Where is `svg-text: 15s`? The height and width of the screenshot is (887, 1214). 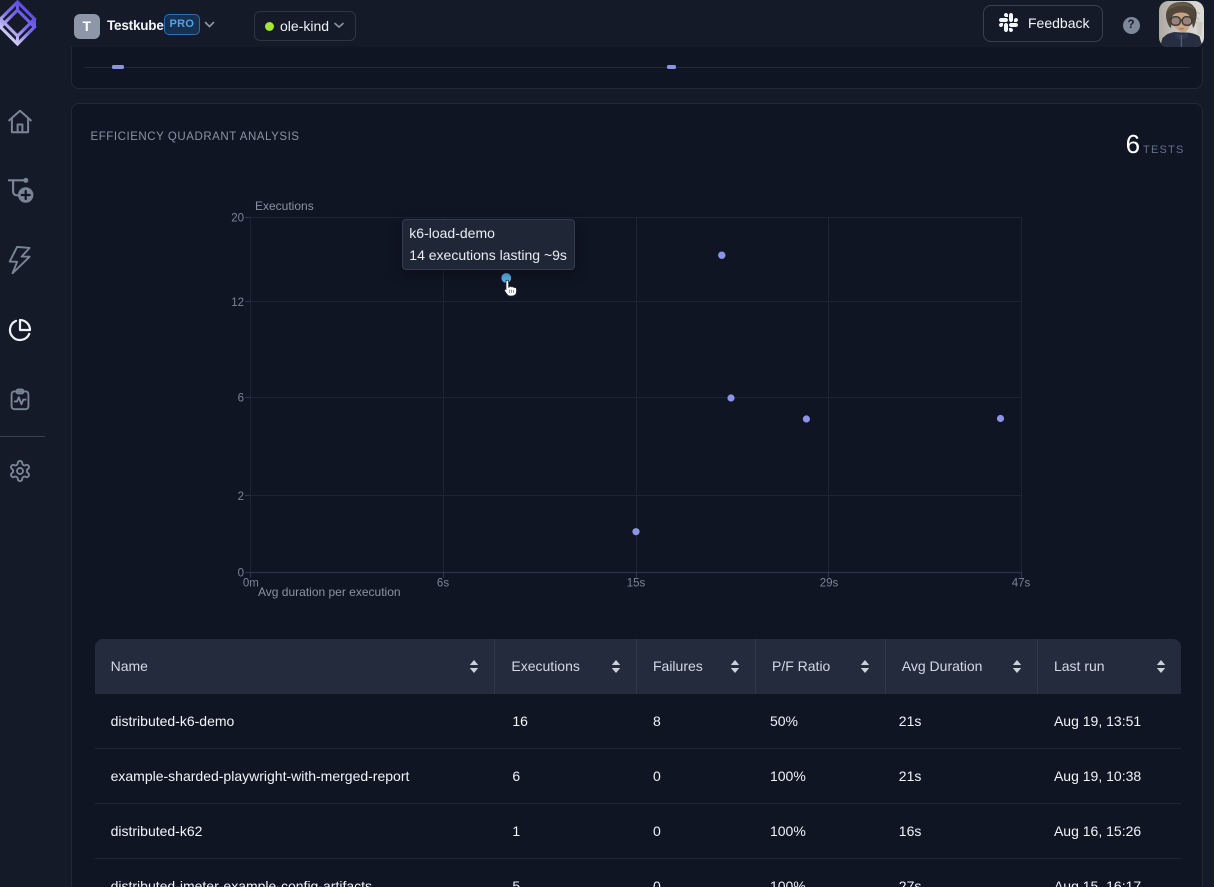 svg-text: 15s is located at coordinates (636, 584).